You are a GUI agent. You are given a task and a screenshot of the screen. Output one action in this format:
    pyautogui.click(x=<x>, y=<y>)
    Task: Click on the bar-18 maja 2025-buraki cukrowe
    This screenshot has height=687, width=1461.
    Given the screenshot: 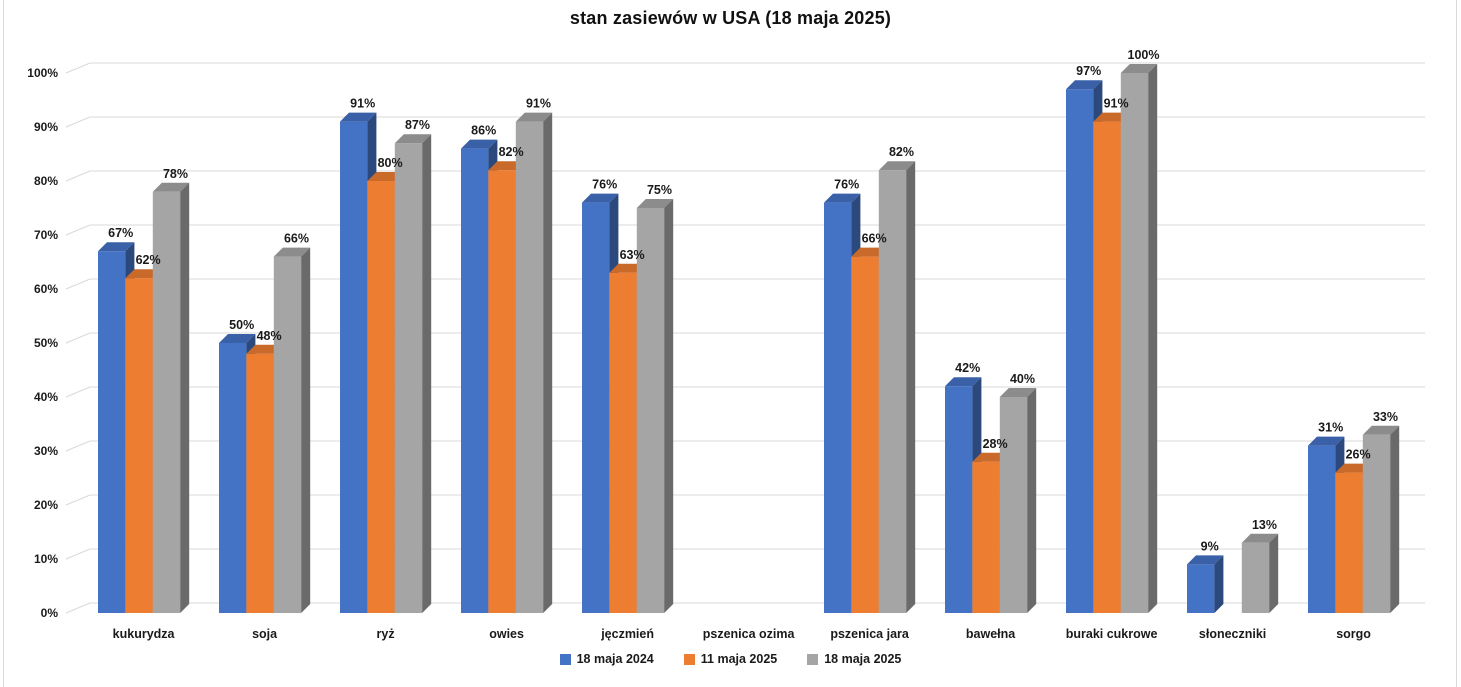 What is the action you would take?
    pyautogui.click(x=1139, y=338)
    